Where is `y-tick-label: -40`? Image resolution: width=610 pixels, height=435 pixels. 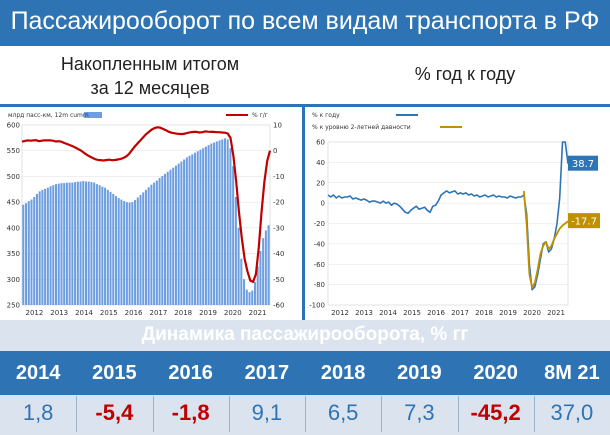 y-tick-label: -40 is located at coordinates (319, 244).